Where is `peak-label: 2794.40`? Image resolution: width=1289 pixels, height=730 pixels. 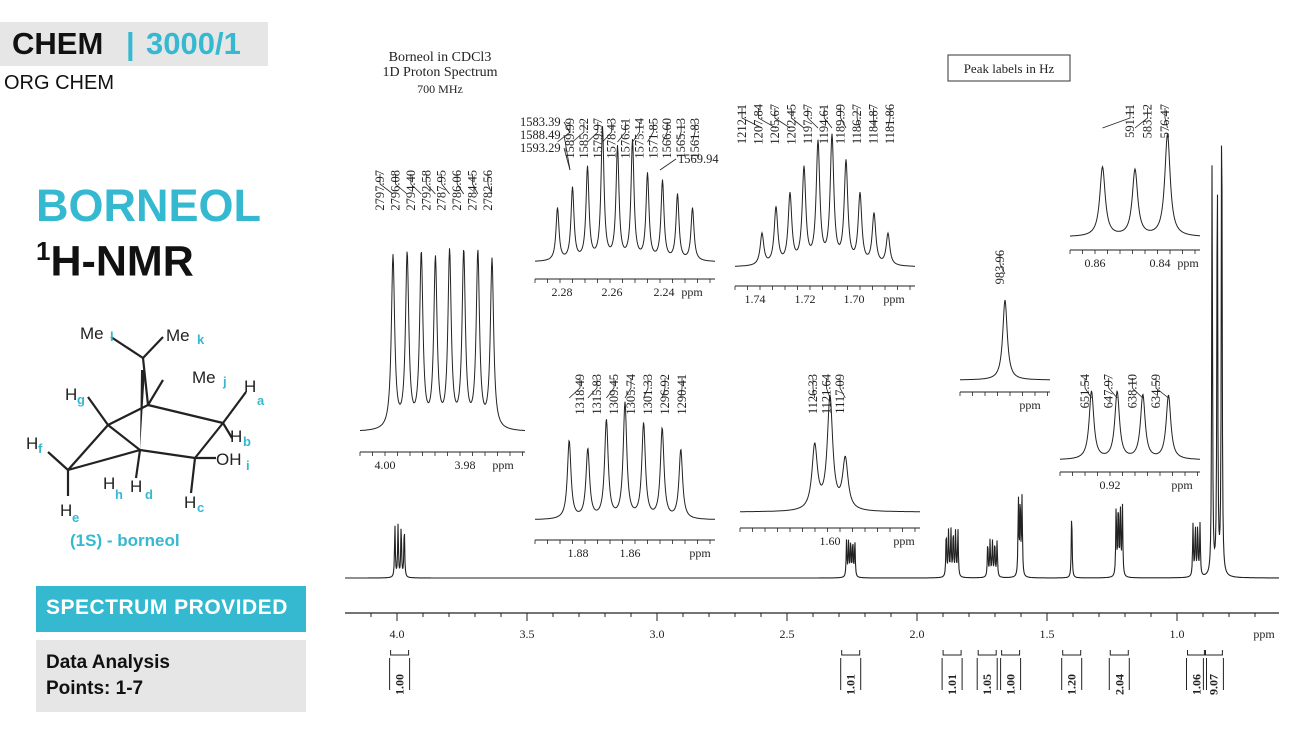
peak-label: 2794.40 is located at coordinates (411, 190).